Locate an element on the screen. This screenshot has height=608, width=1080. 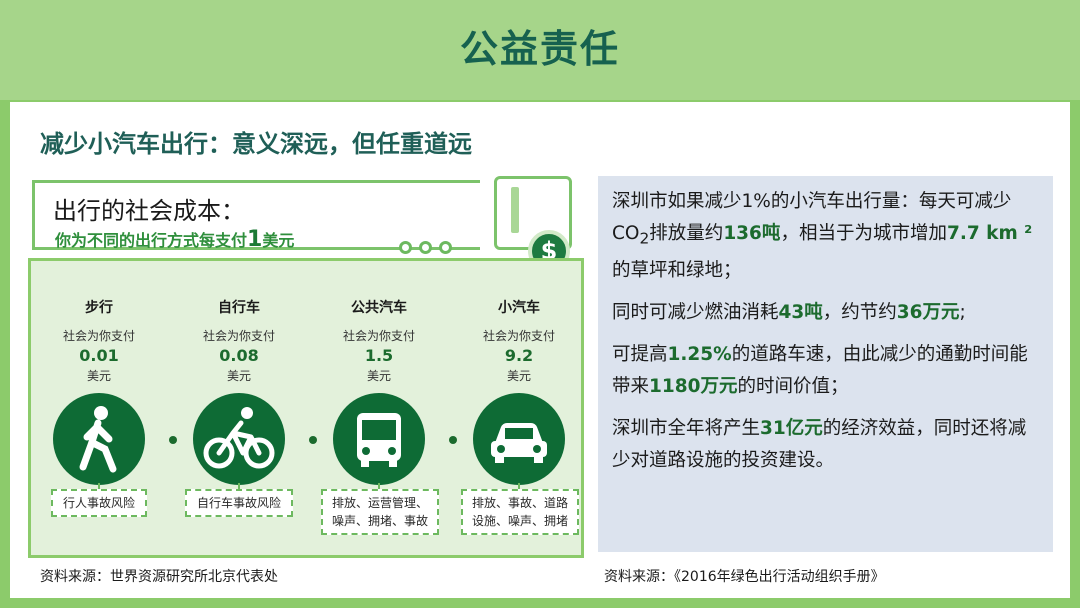
risk-tag-line: 排放、运营管理、 is located at coordinates (379, 503).